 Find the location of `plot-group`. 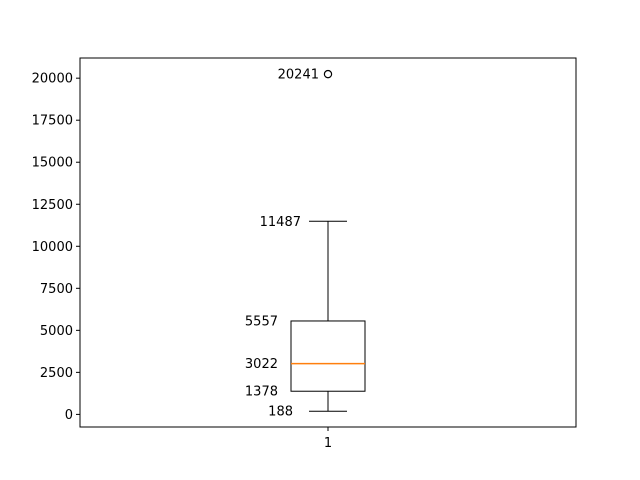

plot-group is located at coordinates (328, 240).